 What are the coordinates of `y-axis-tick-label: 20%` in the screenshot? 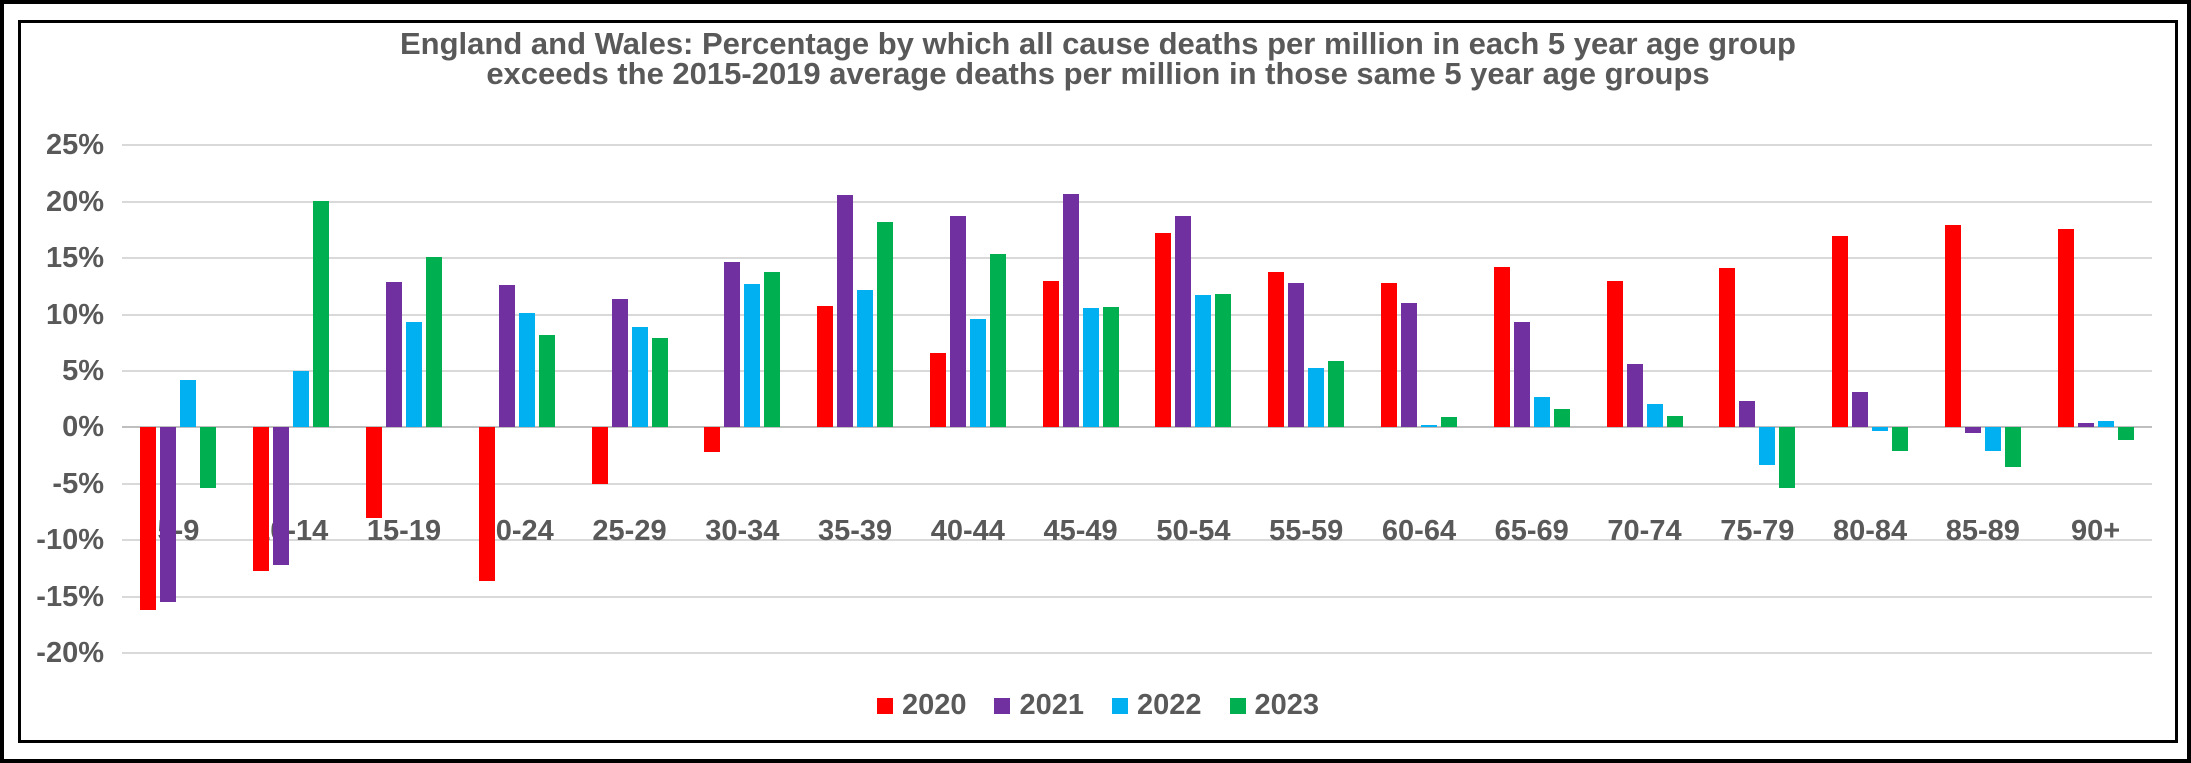 It's located at (74, 201).